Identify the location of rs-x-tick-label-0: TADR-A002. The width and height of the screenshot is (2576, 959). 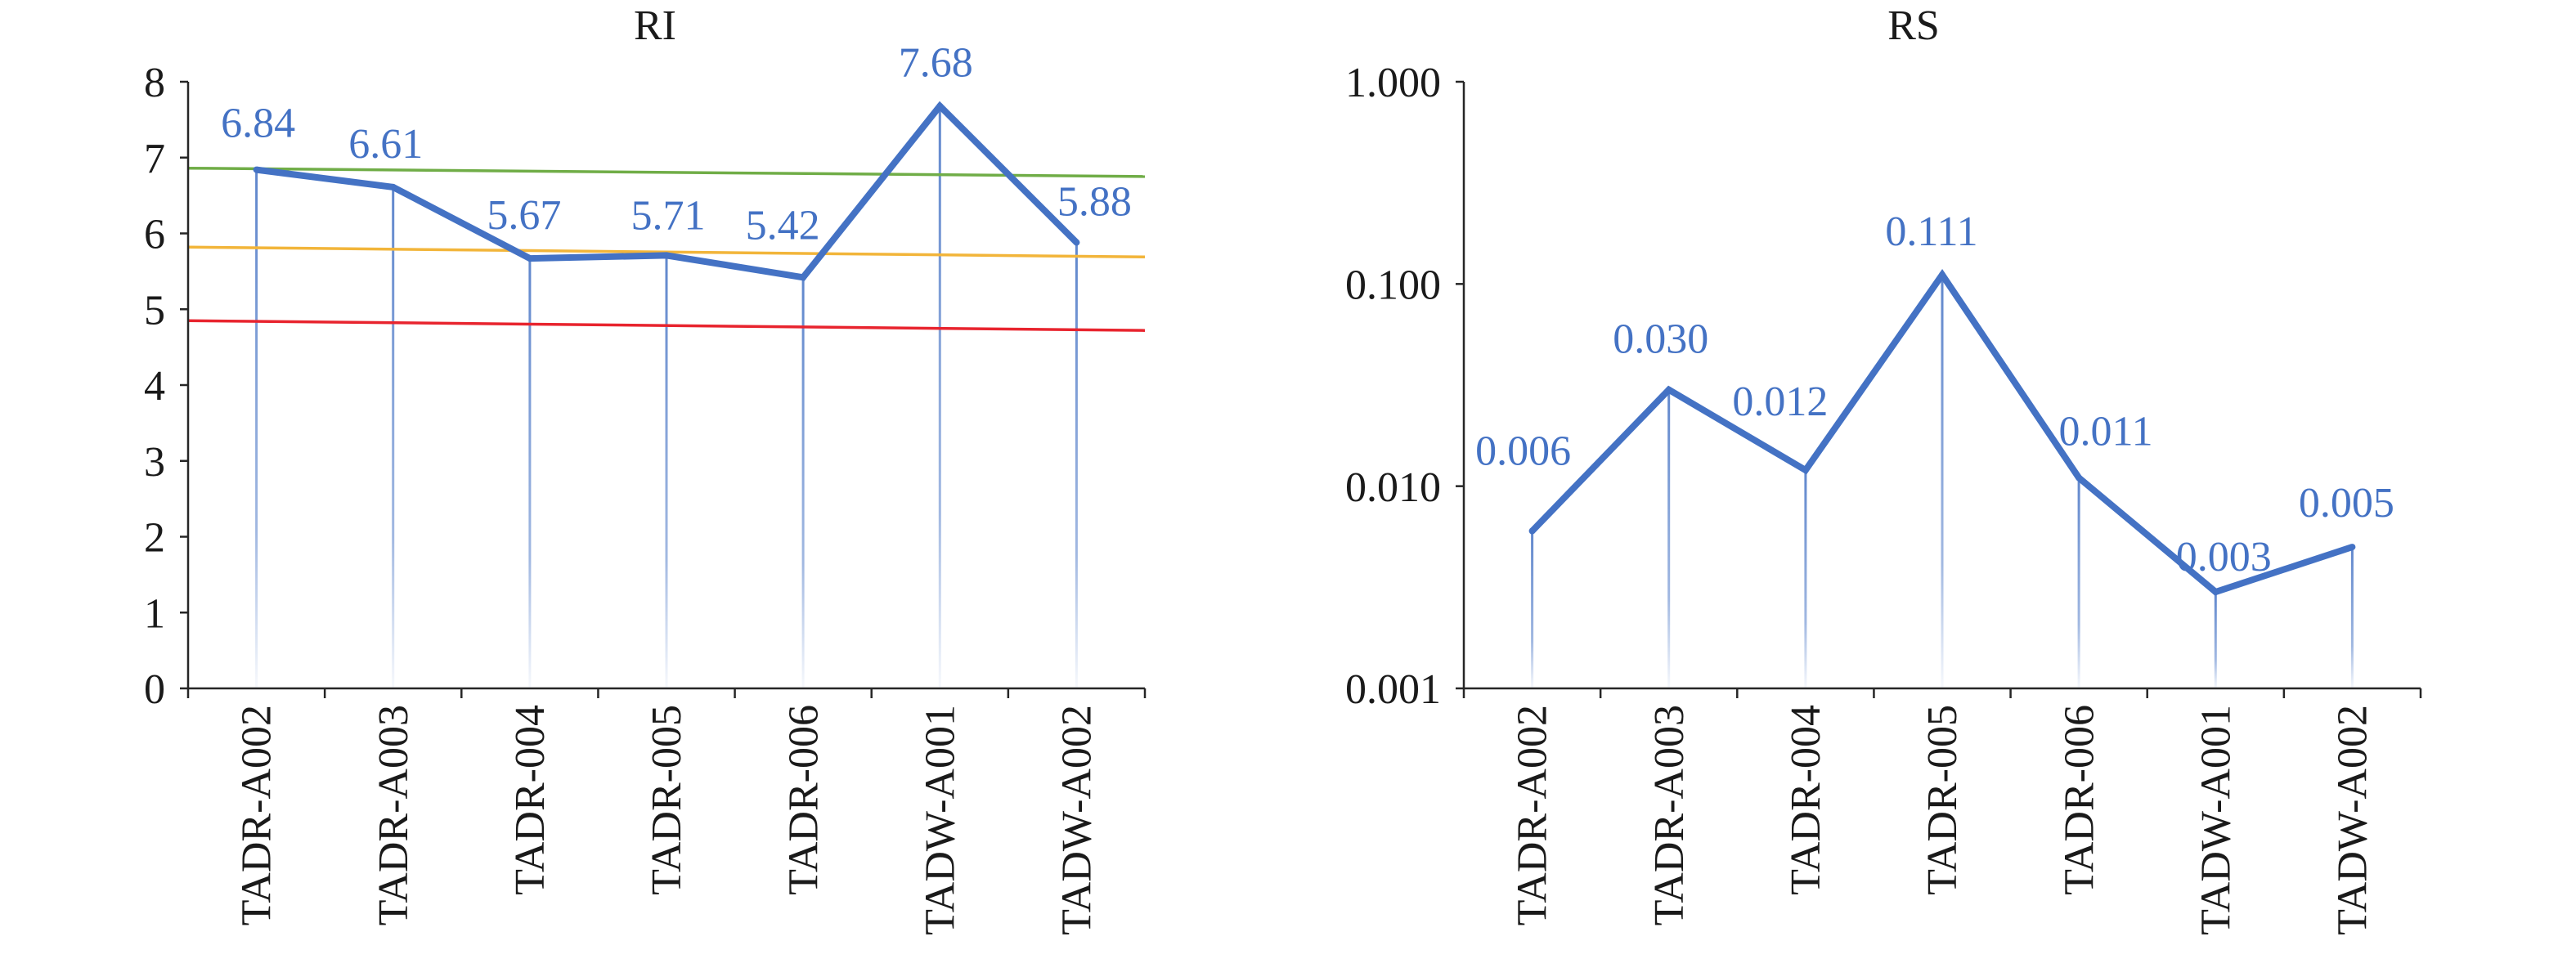
(1533, 815).